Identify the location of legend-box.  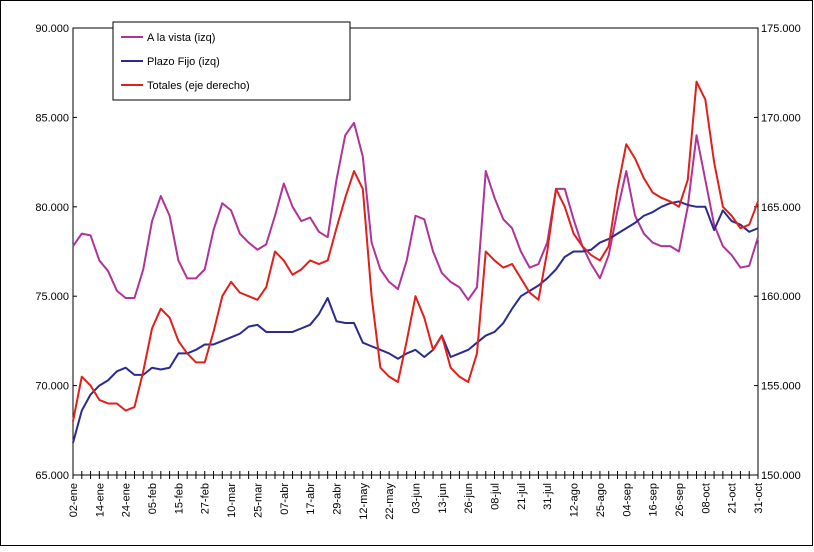
(231, 61).